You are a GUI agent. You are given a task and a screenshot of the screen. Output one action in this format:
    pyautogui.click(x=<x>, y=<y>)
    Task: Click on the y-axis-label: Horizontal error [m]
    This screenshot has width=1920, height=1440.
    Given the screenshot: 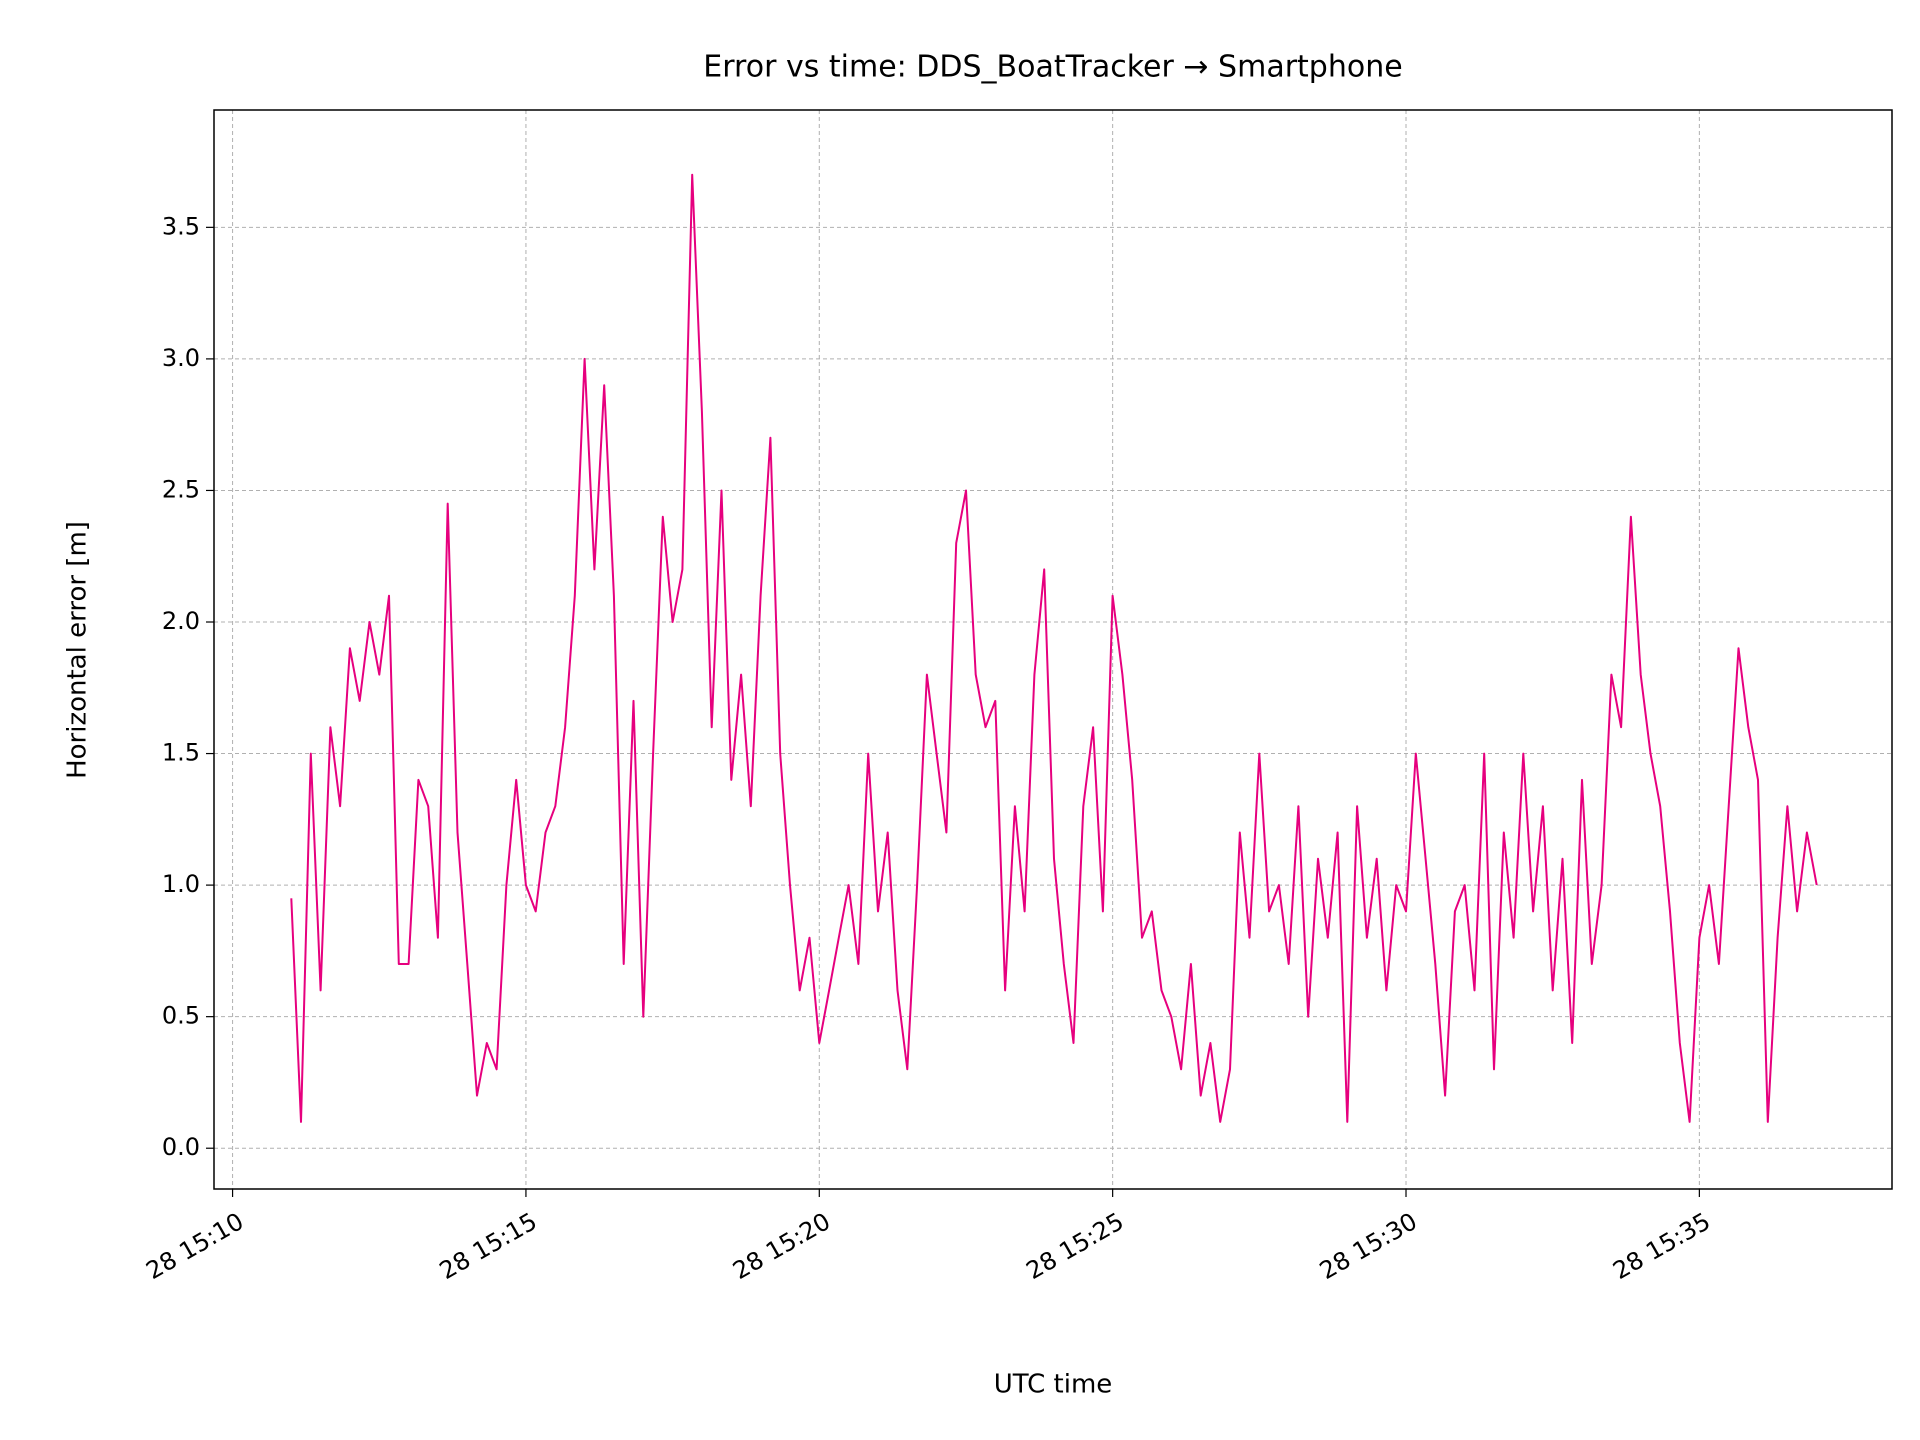 What is the action you would take?
    pyautogui.click(x=78, y=650)
    